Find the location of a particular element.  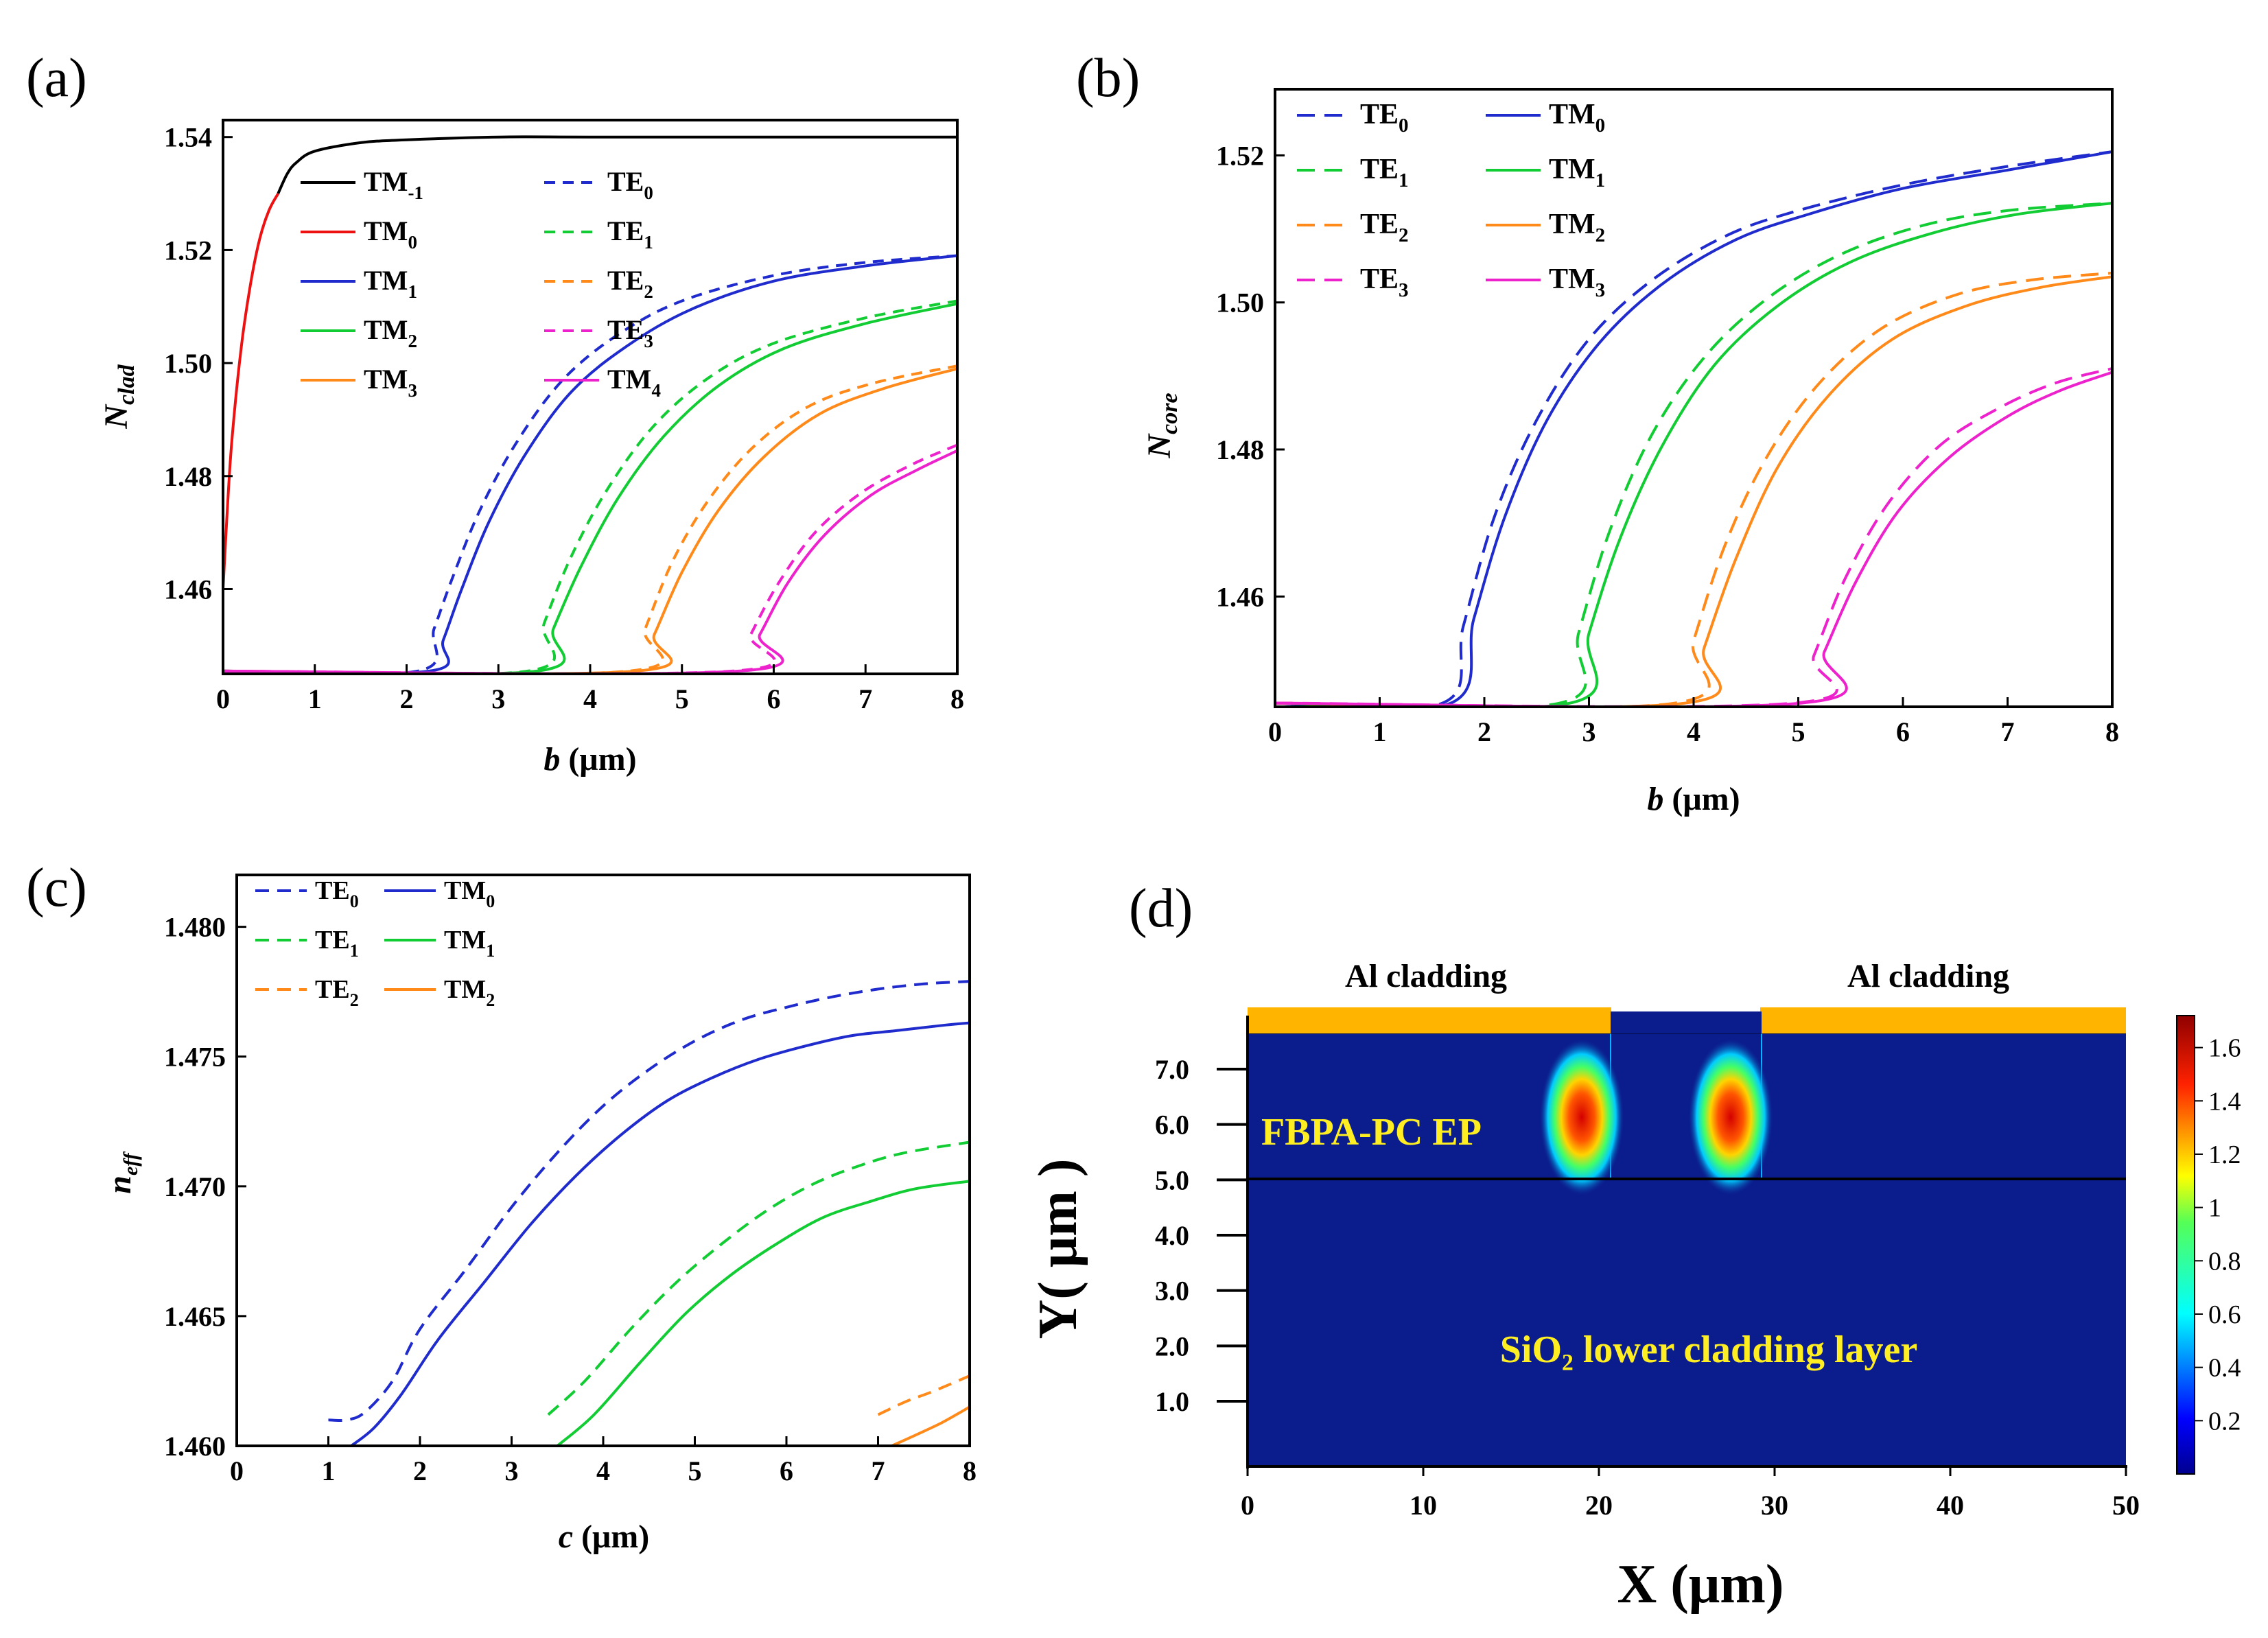

x-tick-label: 6 is located at coordinates (774, 698).